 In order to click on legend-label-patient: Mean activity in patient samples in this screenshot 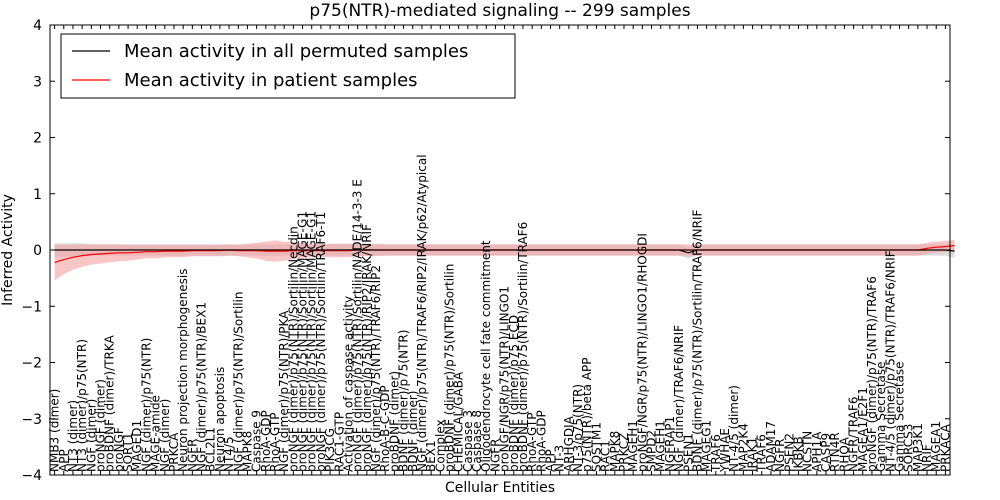, I will do `click(271, 80)`.